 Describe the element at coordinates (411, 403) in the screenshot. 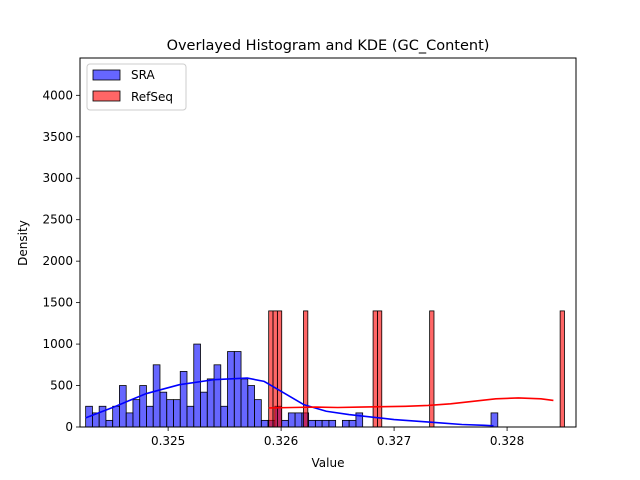

I see `refseq-kde-line` at that location.